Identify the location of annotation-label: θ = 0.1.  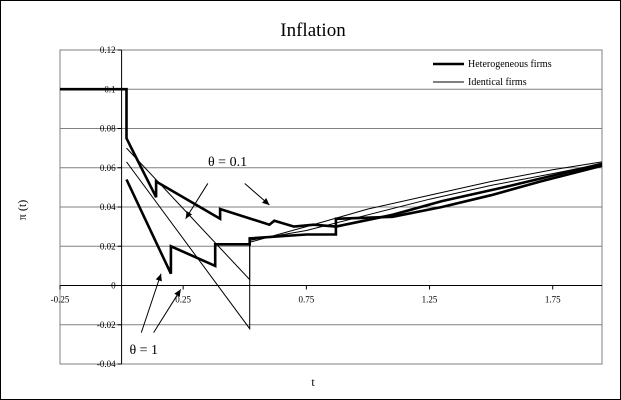
(227, 162).